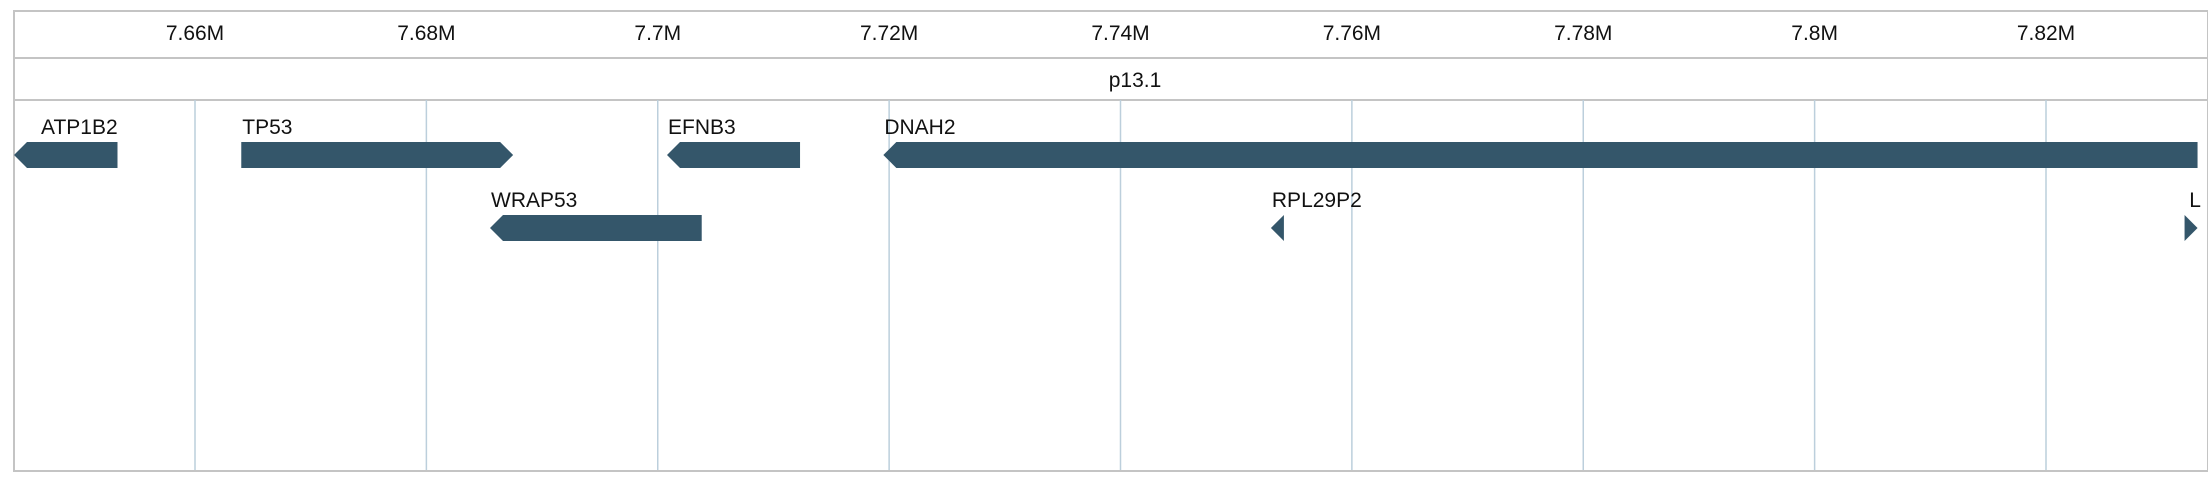  I want to click on gene-label: DNAH2, so click(919, 127).